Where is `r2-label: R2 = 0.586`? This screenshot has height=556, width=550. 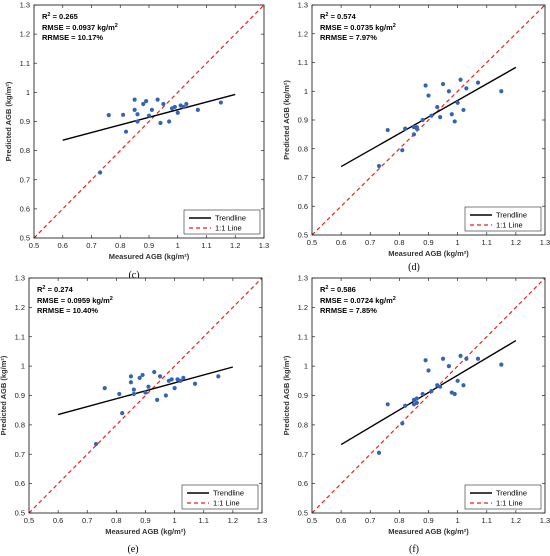 r2-label: R2 = 0.586 is located at coordinates (338, 289).